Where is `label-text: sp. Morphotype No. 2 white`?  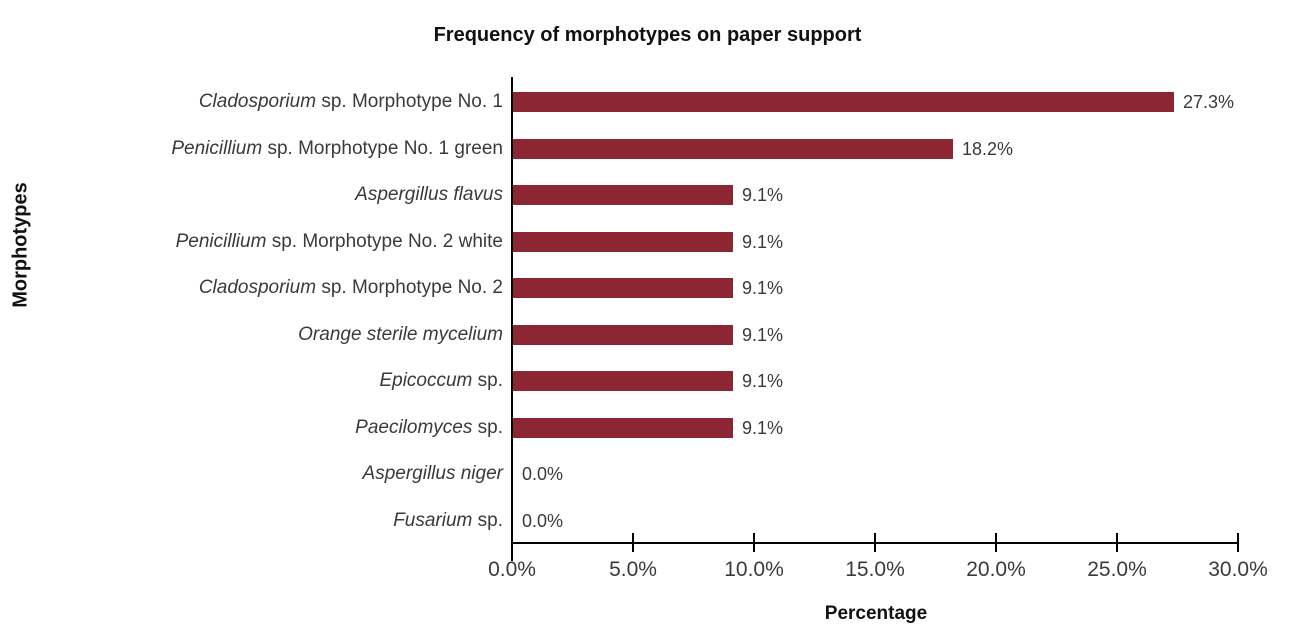 label-text: sp. Morphotype No. 2 white is located at coordinates (384, 241).